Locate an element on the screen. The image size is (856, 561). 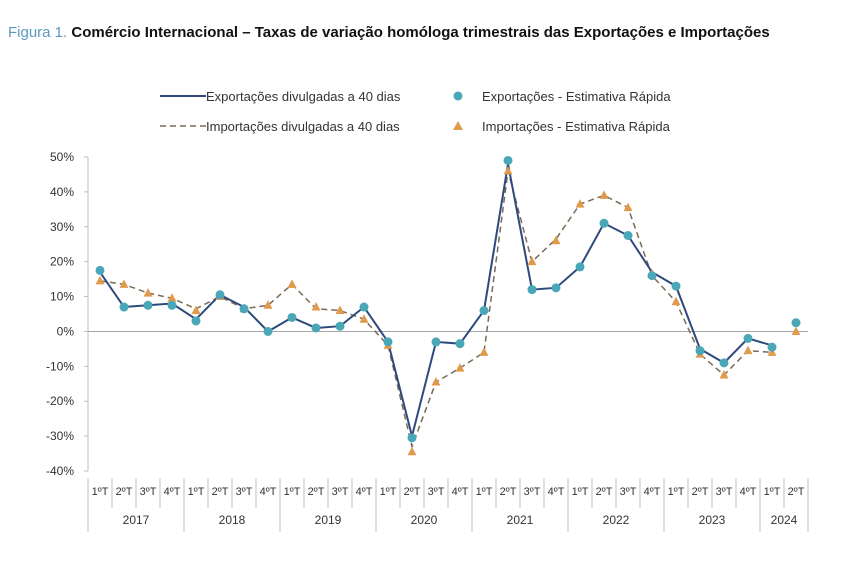
x-year-label: 2017 is located at coordinates (136, 520).